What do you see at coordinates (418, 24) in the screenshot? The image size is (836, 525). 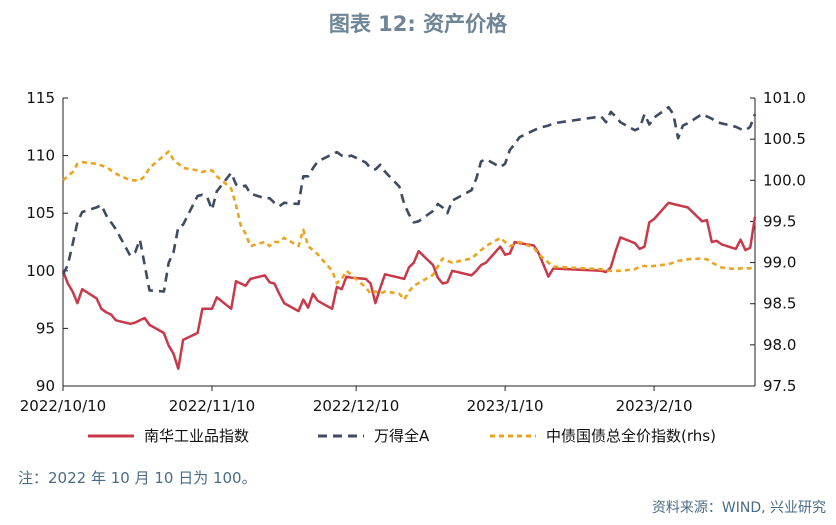 I see `chart-title: 图表 12: 资产价格` at bounding box center [418, 24].